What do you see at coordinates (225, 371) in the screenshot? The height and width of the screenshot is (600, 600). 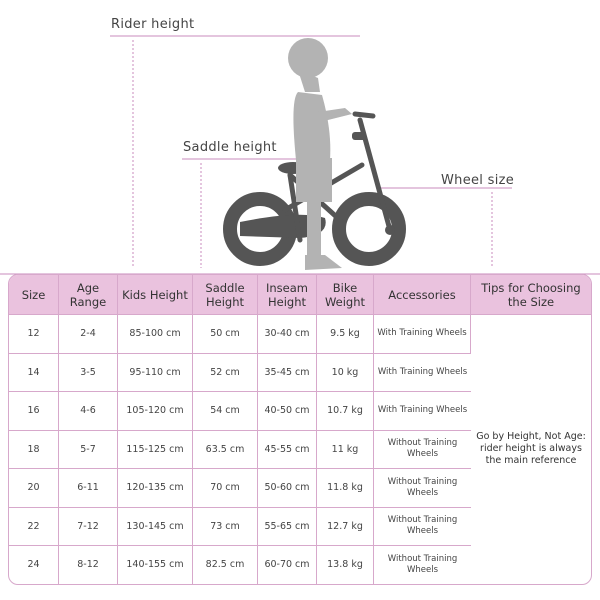 I see `cell-saddle-height: 52 cm` at bounding box center [225, 371].